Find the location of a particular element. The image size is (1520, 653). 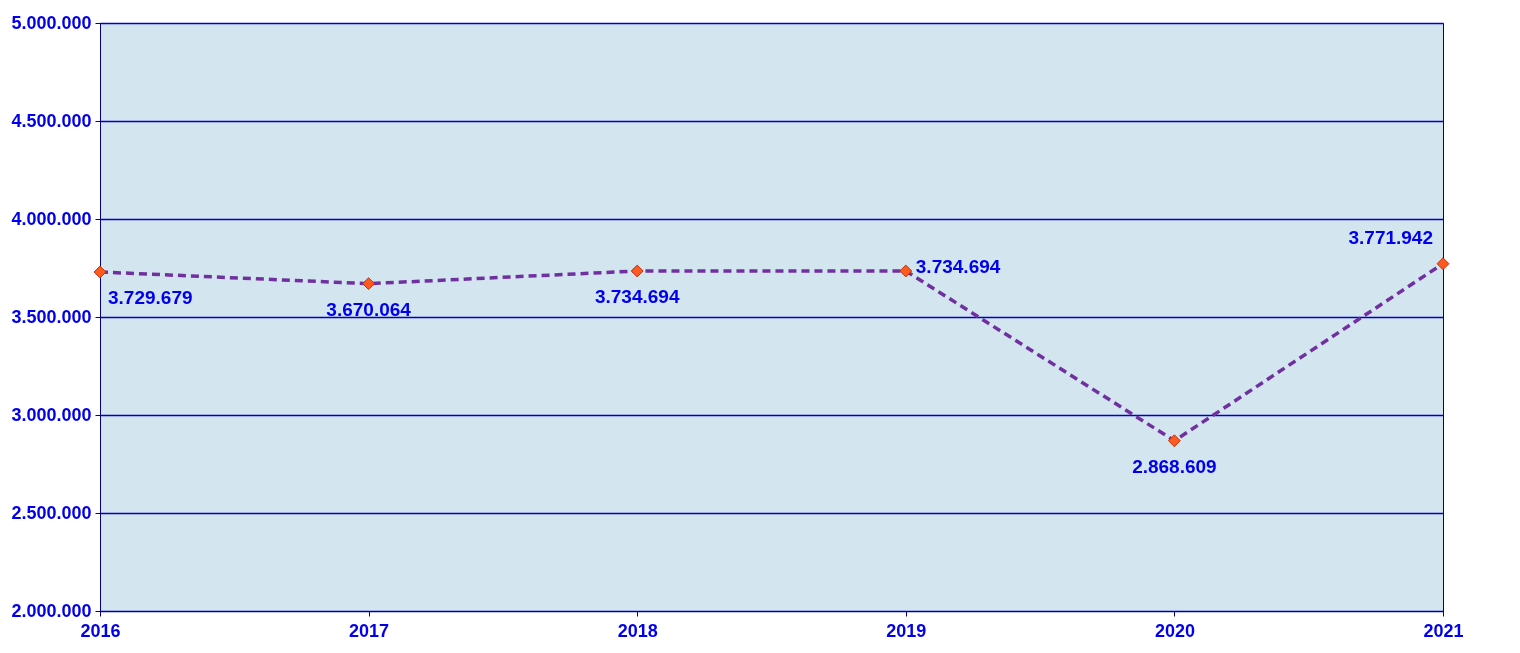

y-tick-label: 2.500.000 is located at coordinates (51, 512).